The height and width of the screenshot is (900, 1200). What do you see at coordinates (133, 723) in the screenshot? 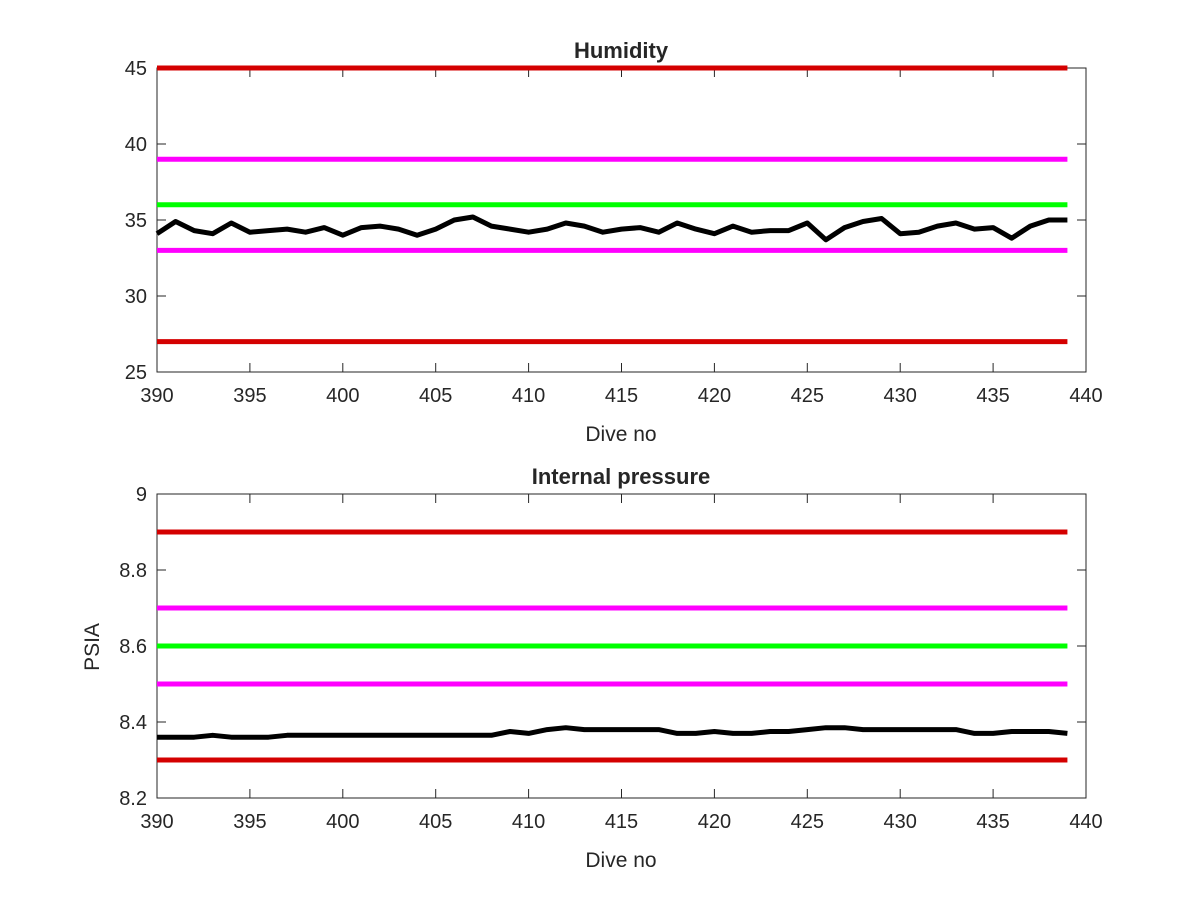
I see `y-tick-label: 8.4` at bounding box center [133, 723].